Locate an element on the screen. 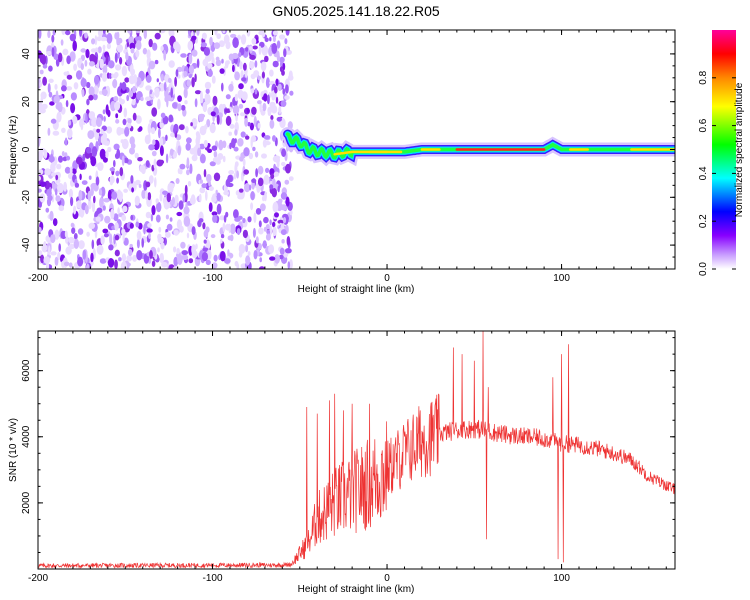  bottom-x-axis-label: Height of straight line (km) is located at coordinates (356, 589).